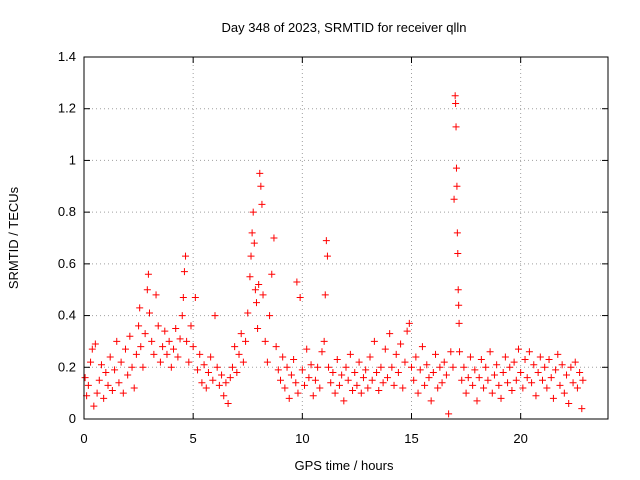  What do you see at coordinates (67, 211) in the screenshot?
I see `y-tick-label: 0.8` at bounding box center [67, 211].